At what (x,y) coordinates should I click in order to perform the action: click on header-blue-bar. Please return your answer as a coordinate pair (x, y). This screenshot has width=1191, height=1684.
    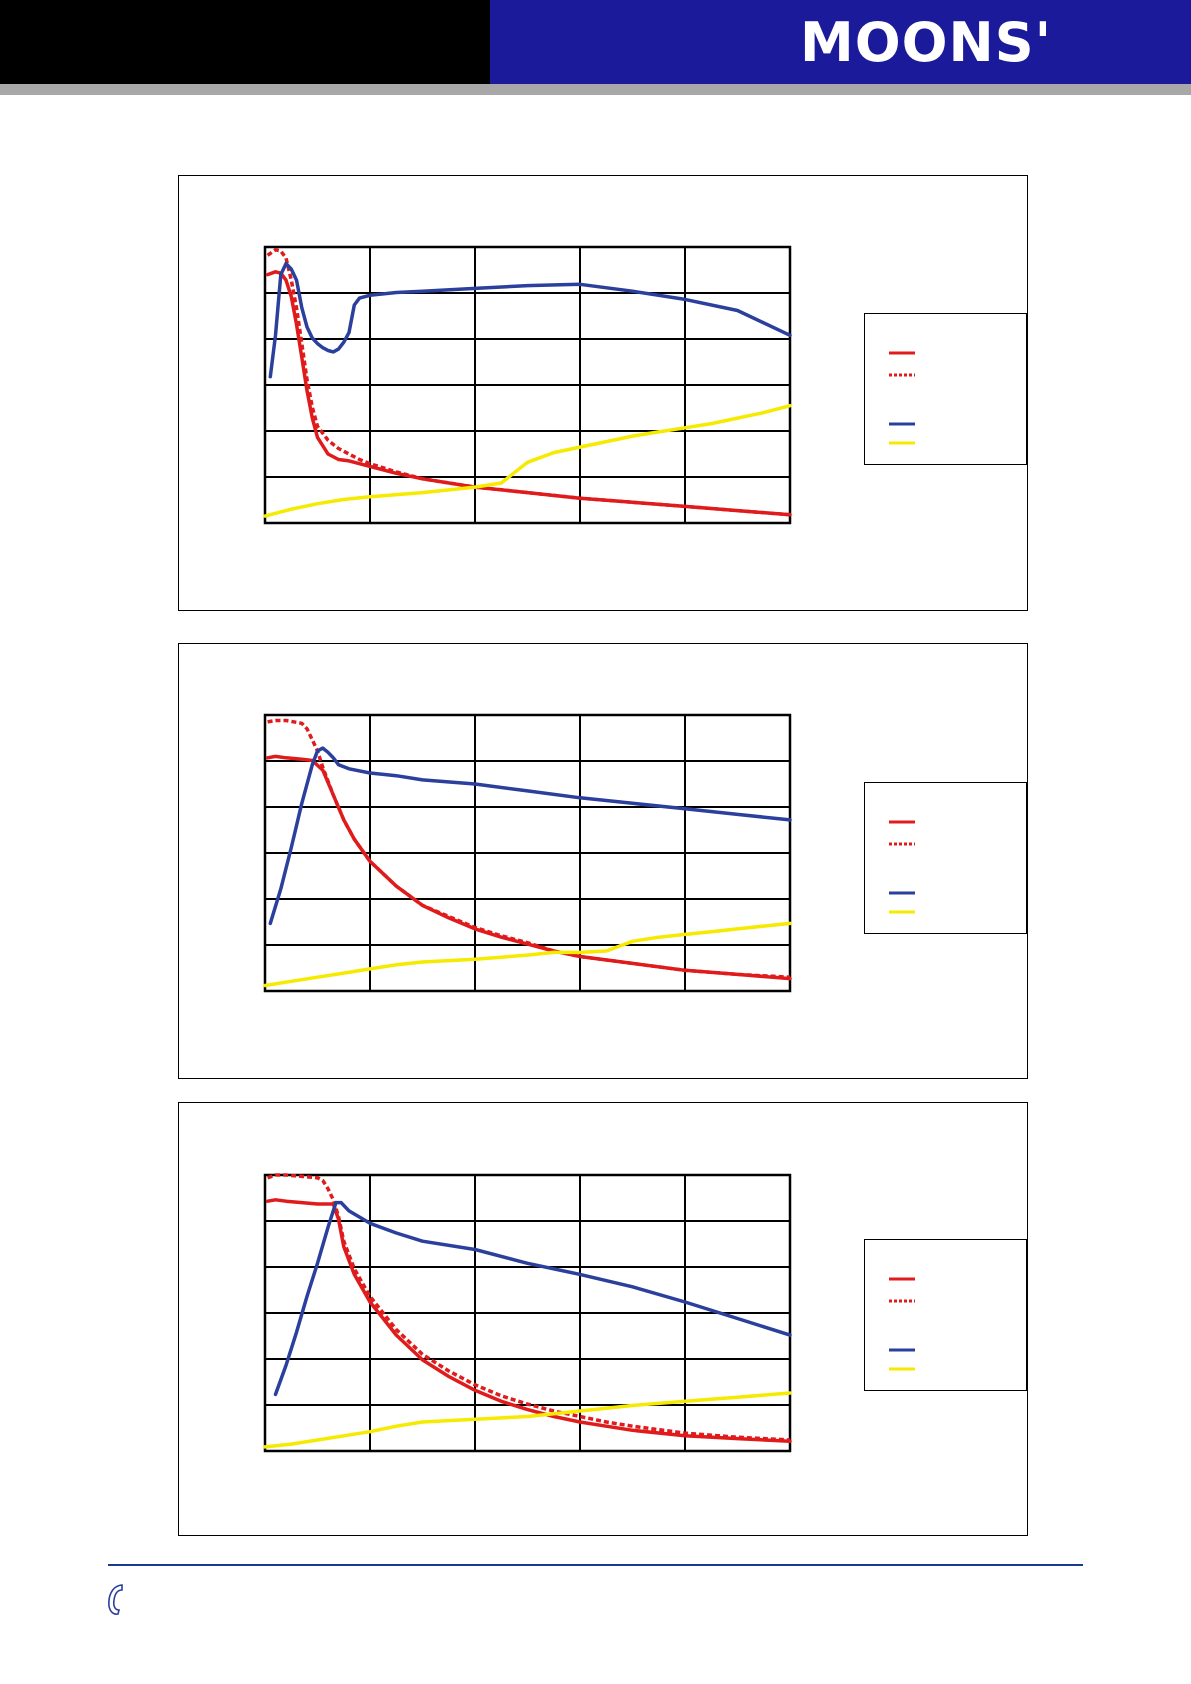
    Looking at the image, I should click on (840, 42).